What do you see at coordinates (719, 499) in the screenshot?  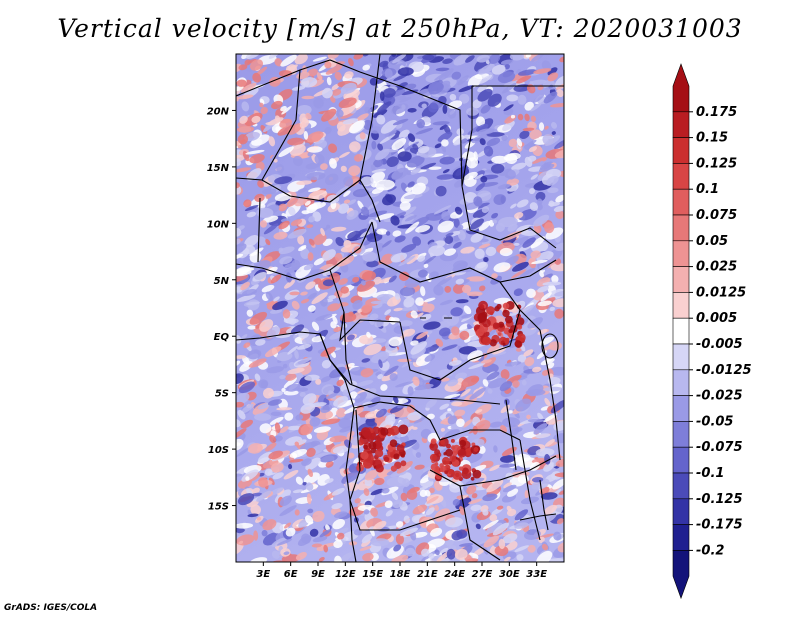 I see `colorbar-label: -0.125` at bounding box center [719, 499].